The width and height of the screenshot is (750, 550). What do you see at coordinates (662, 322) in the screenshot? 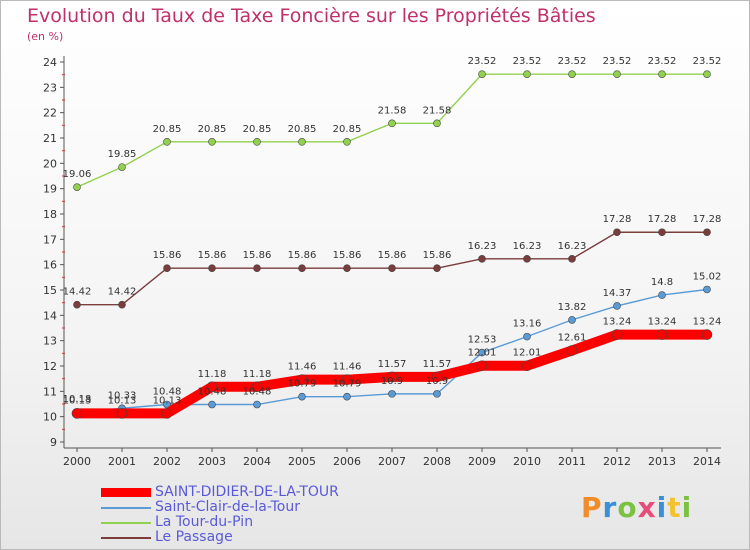
I see `data-label: 13.24` at bounding box center [662, 322].